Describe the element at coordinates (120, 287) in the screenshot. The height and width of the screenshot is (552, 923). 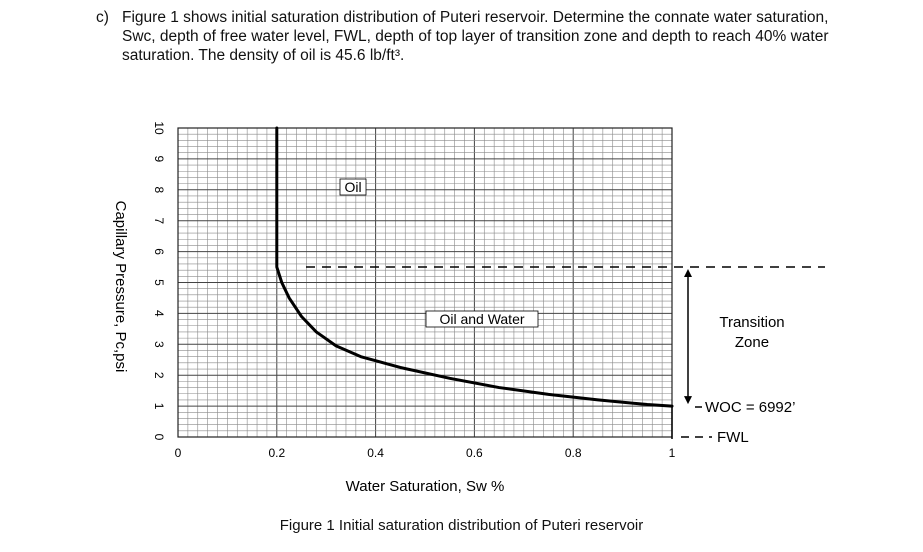
I see `y-axis-label: Capillary Pressure, Pc,psi` at that location.